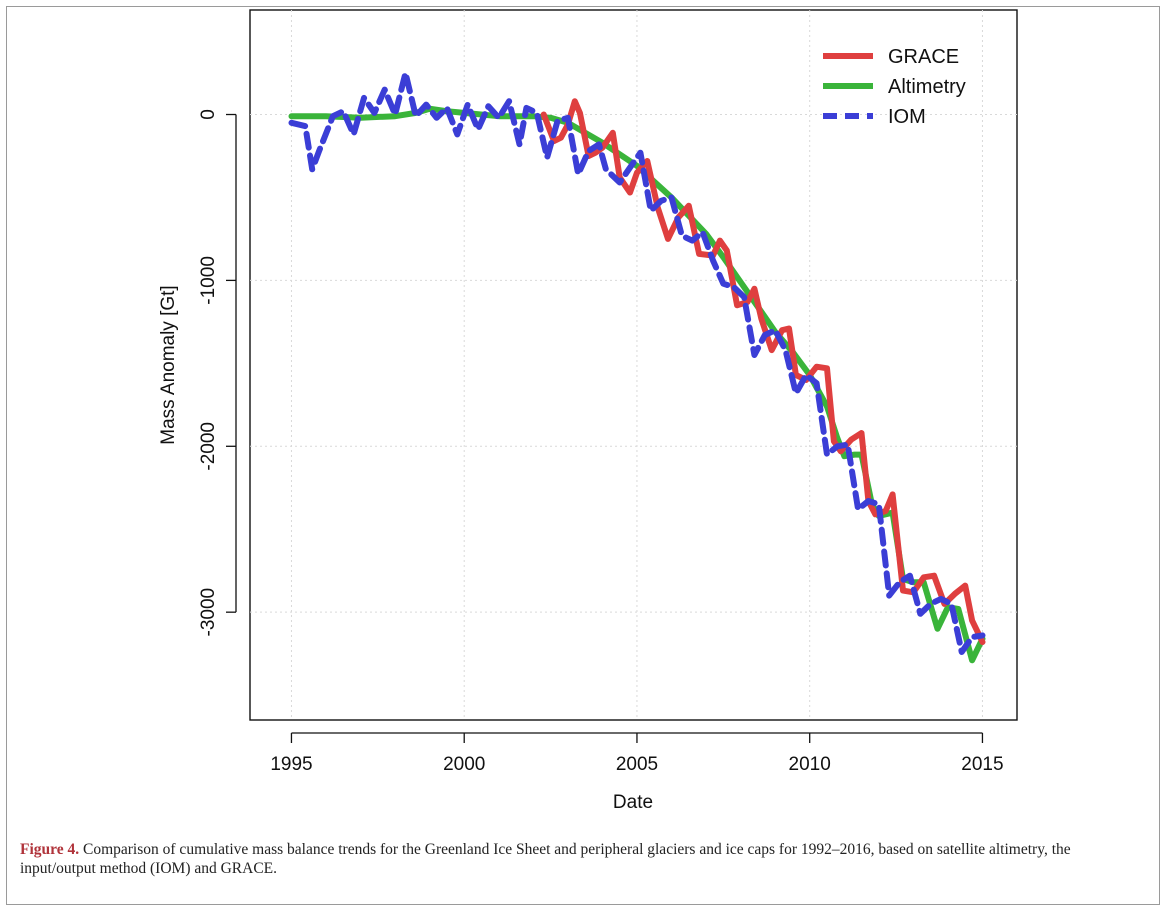 This screenshot has height=912, width=1167. I want to click on legend: GRACE Altimetry IOM, so click(894, 87).